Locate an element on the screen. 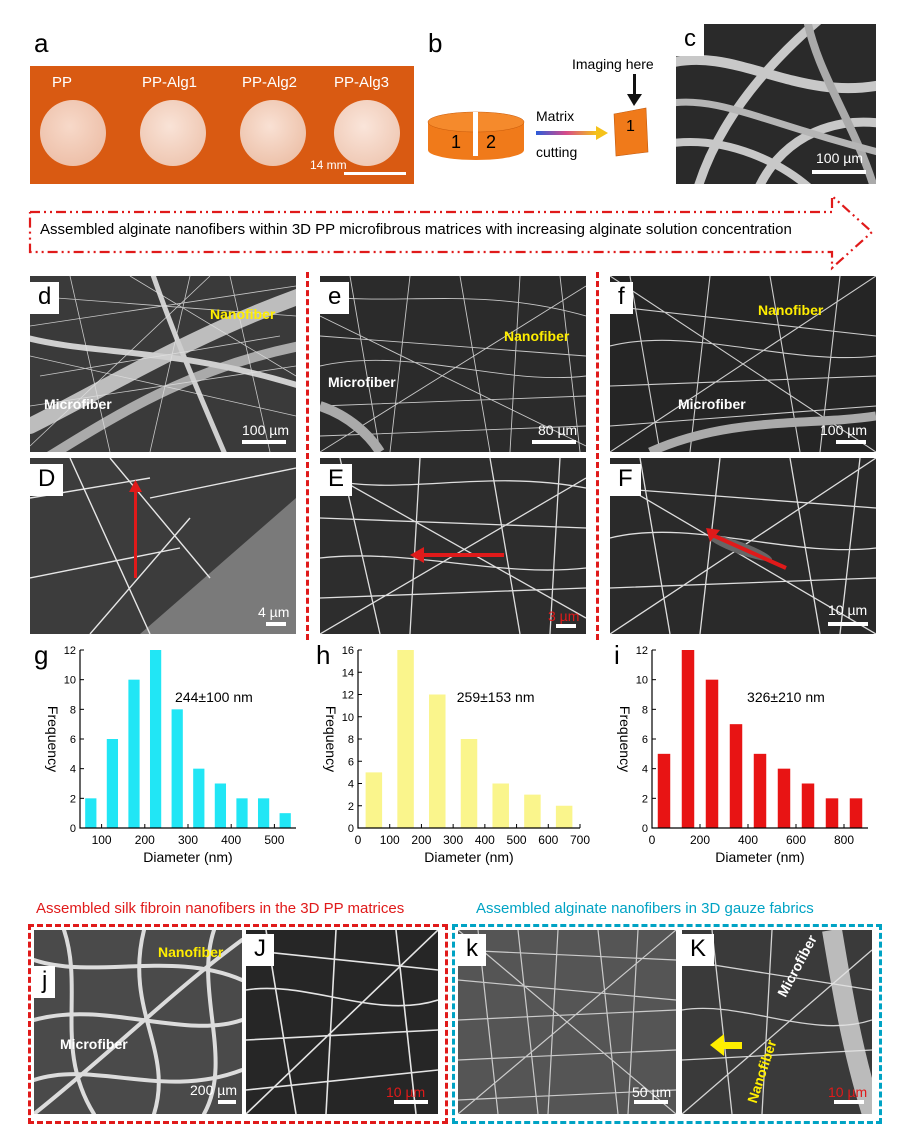 This screenshot has height=1139, width=906. bottom-right-frame is located at coordinates (667, 1024).